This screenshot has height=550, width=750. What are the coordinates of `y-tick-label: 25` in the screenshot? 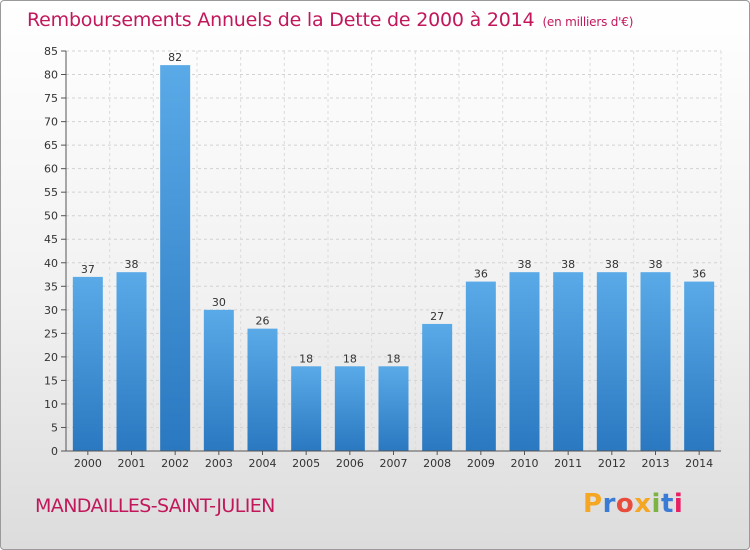 It's located at (51, 333).